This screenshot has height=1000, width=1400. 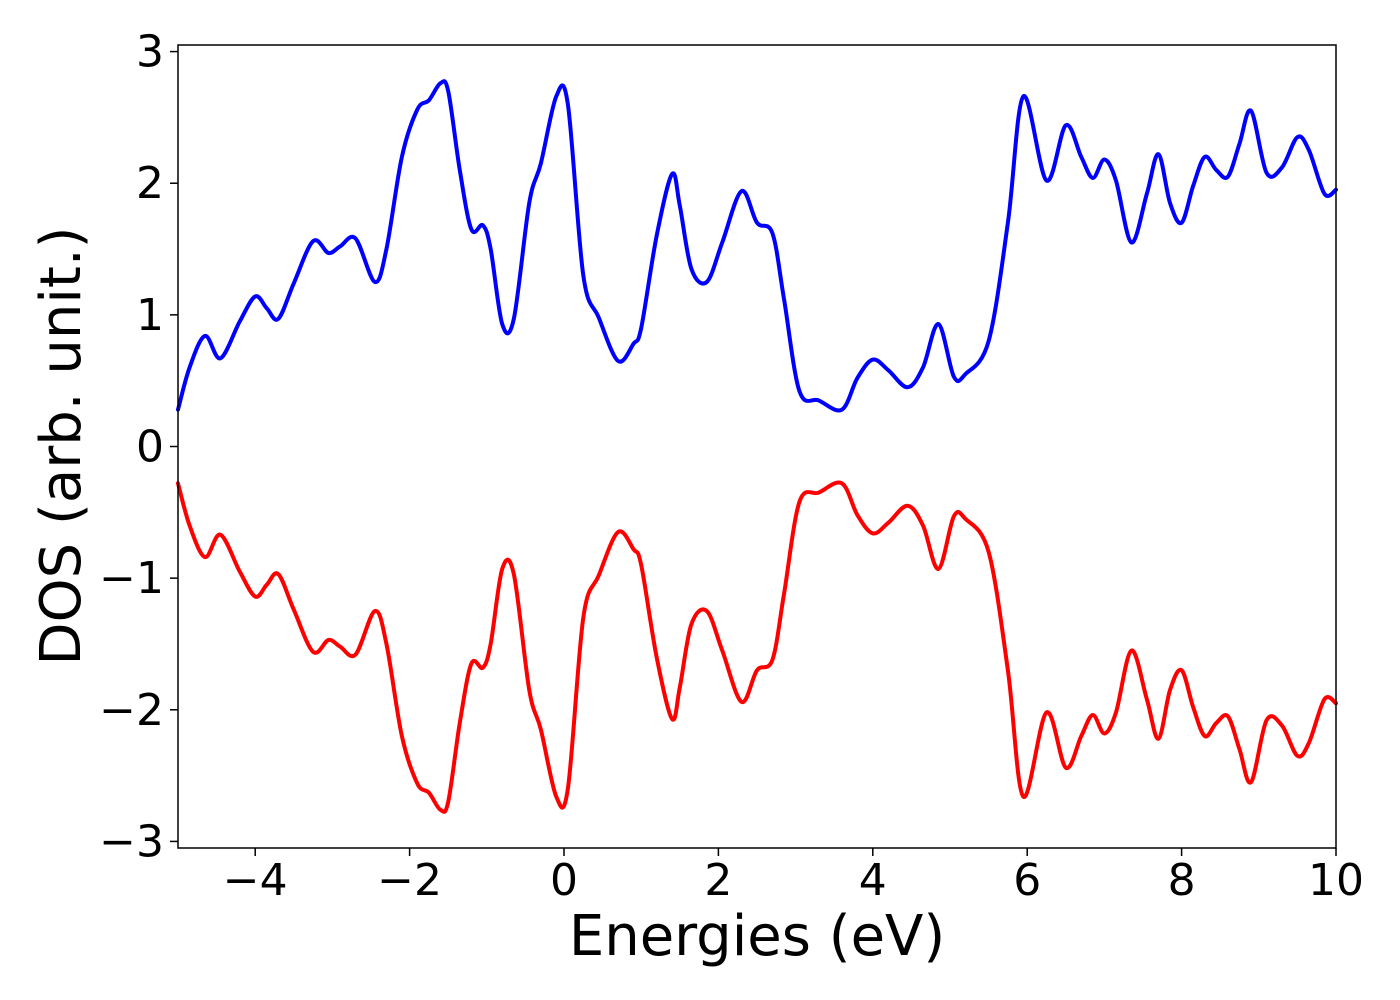 I want to click on y-tick-label: −1, so click(x=131, y=578).